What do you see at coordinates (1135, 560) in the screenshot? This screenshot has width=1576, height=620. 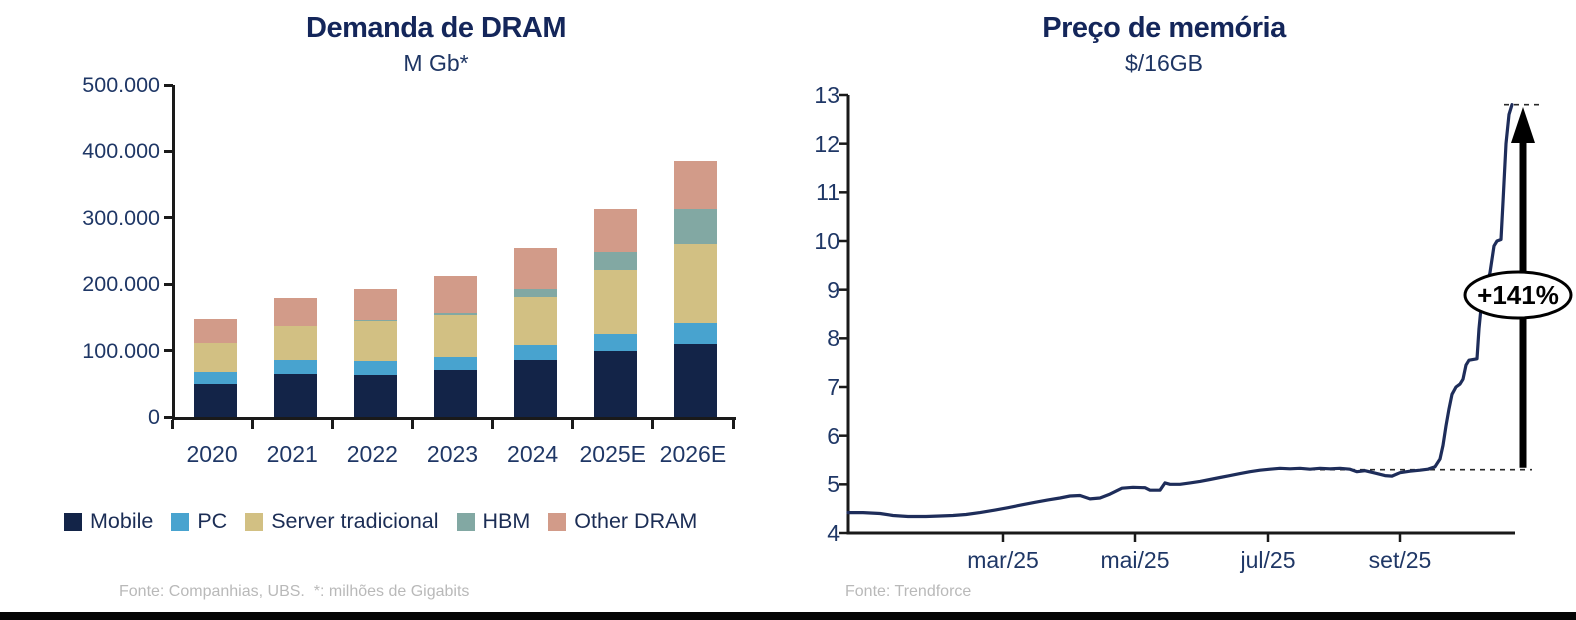 I see `x-tick-label: mai/25` at bounding box center [1135, 560].